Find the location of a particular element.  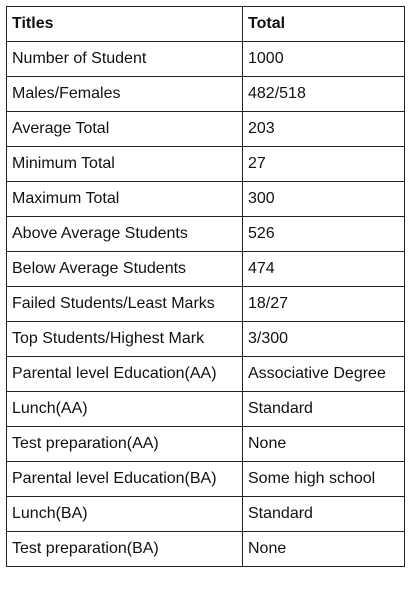

row-title: Minimum Total is located at coordinates (124, 164).